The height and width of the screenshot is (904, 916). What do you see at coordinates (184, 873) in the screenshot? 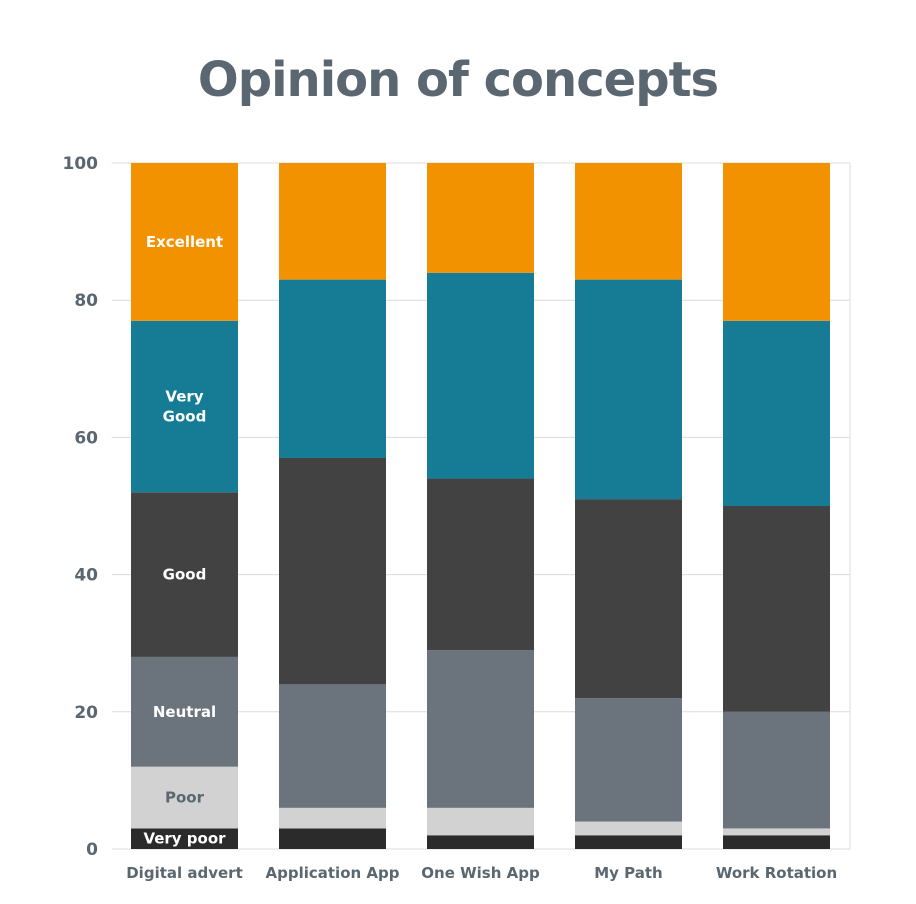
I see `x-tick-label: Digital advert` at bounding box center [184, 873].